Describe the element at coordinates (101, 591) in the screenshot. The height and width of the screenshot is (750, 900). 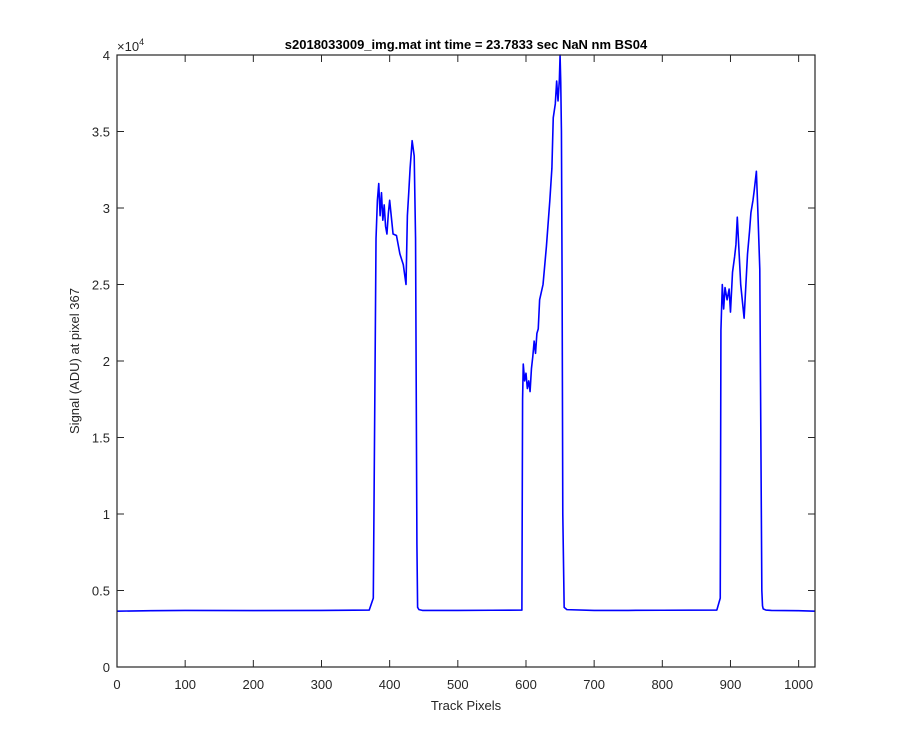
I see `y-tick-label: 0.5` at that location.